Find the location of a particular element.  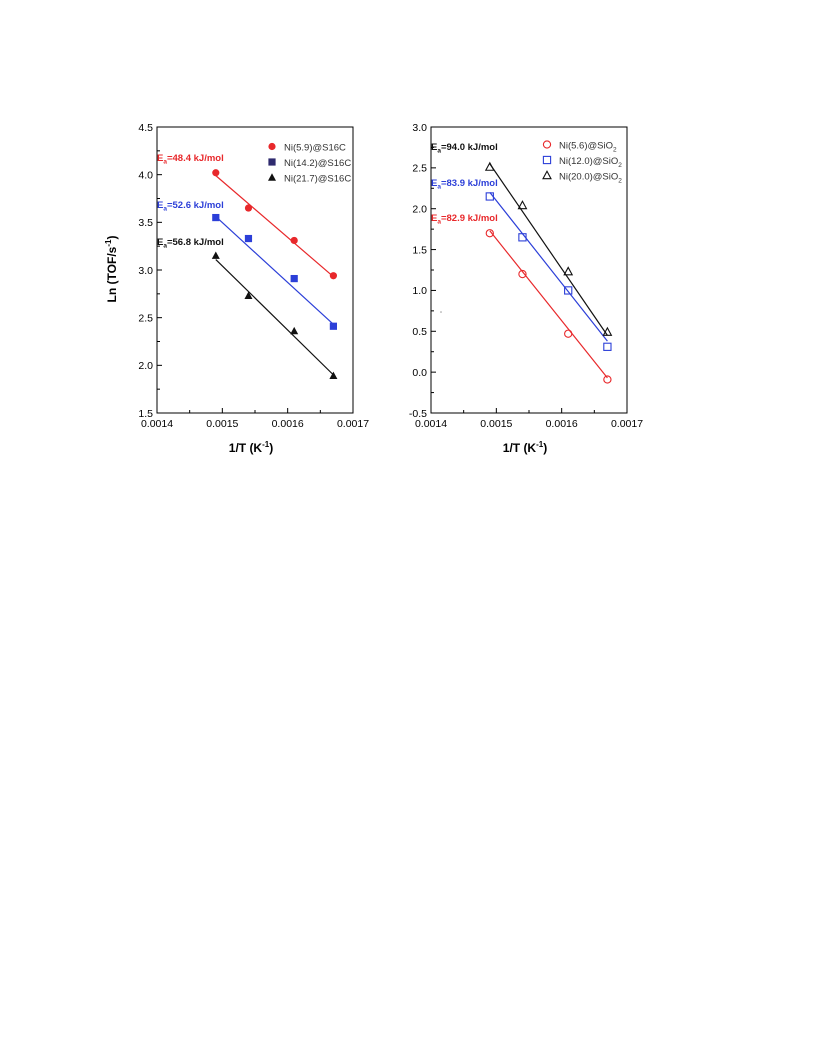

activation-energy-label: Ea=94.0 kJ/mol is located at coordinates (464, 148).